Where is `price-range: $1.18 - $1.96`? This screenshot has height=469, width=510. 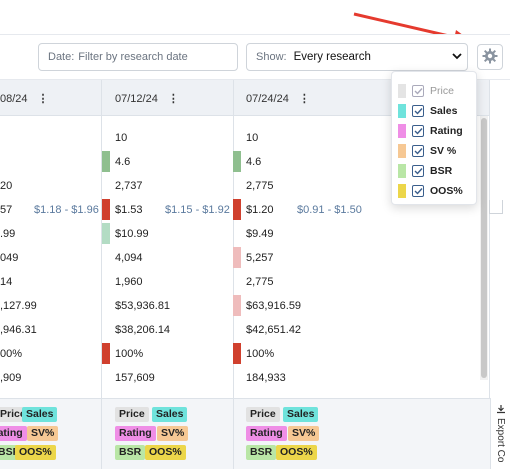
price-range: $1.18 - $1.96 is located at coordinates (66, 210).